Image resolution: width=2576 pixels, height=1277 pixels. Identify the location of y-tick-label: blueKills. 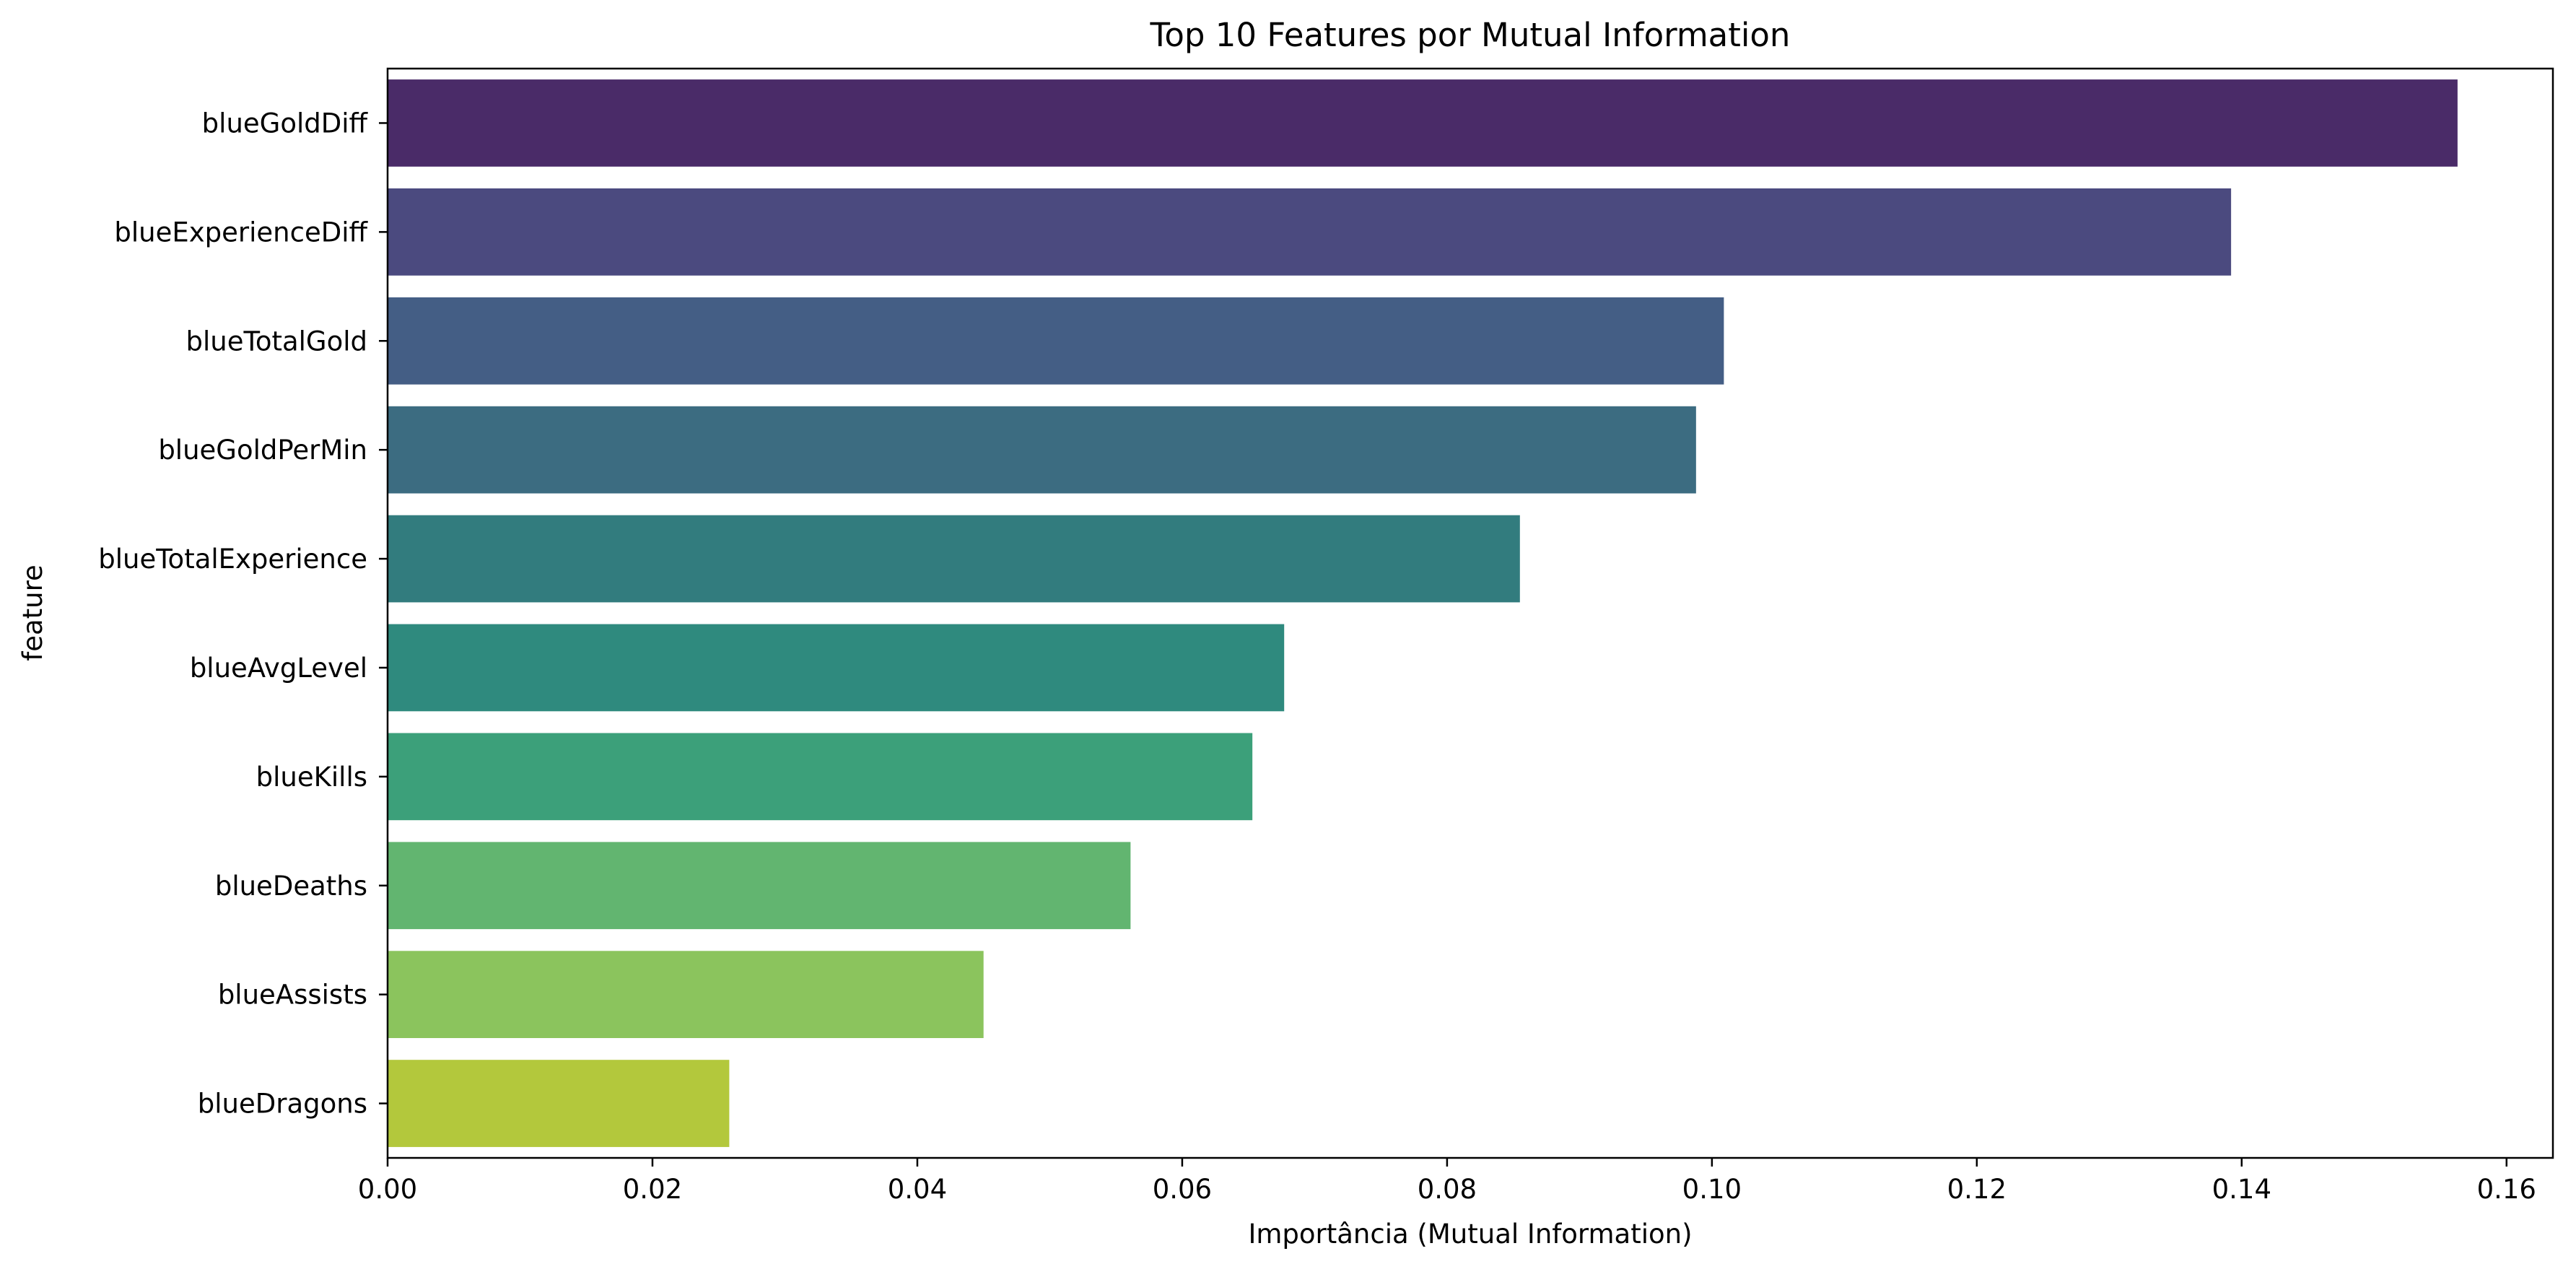
(311, 777).